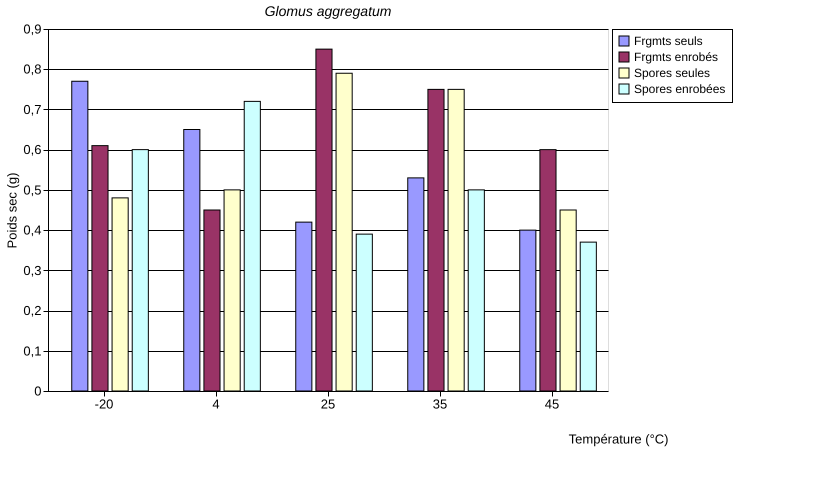 This screenshot has height=489, width=820. I want to click on y-tick-label: 0,7, so click(32, 109).